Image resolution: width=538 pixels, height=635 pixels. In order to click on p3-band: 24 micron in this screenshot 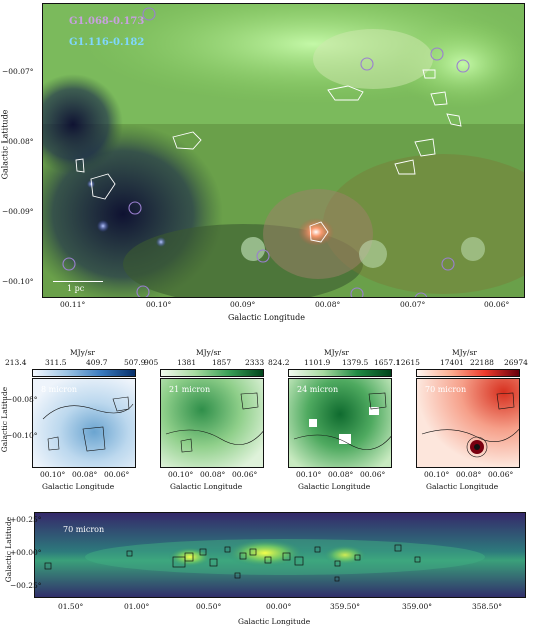, I will do `click(318, 389)`.